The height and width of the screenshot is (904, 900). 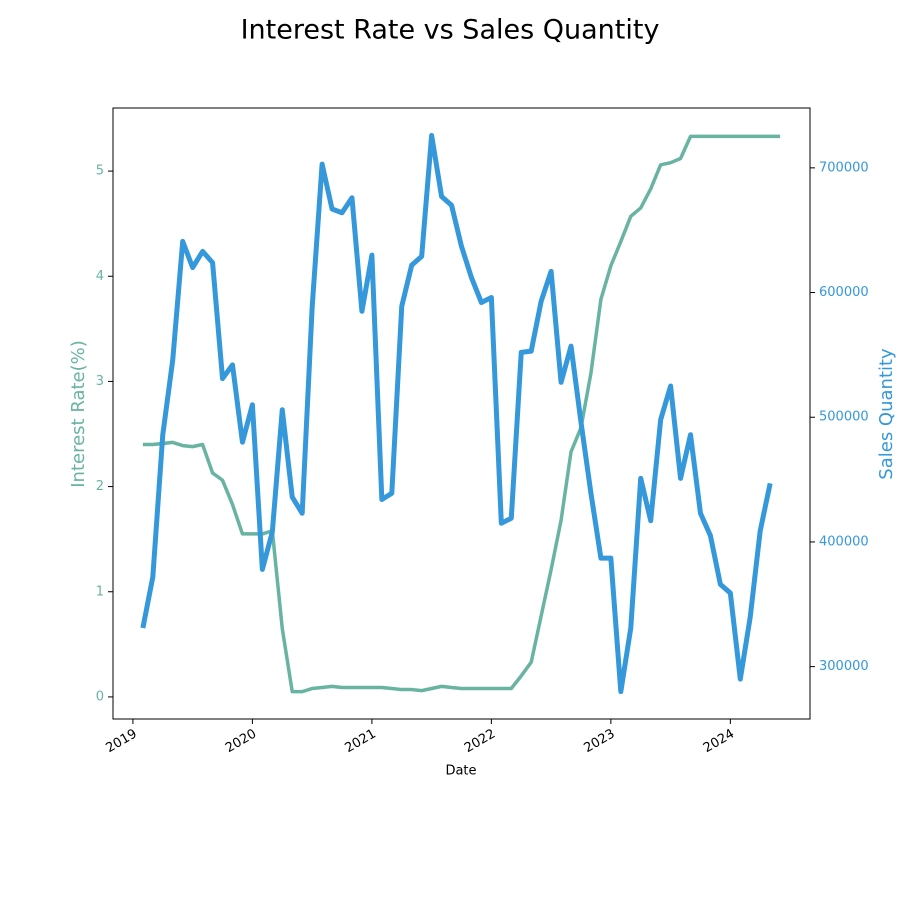 I want to click on y2-tick-label: 400000, so click(x=844, y=541).